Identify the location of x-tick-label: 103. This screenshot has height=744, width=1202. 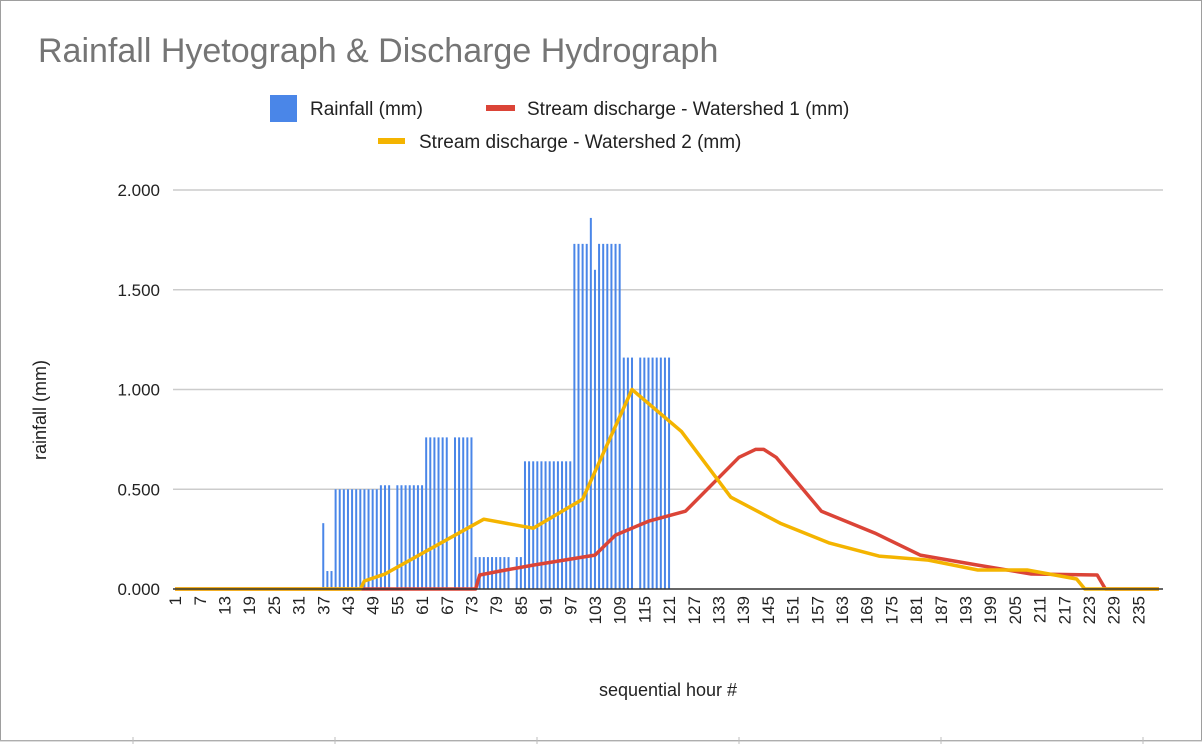
(595, 610).